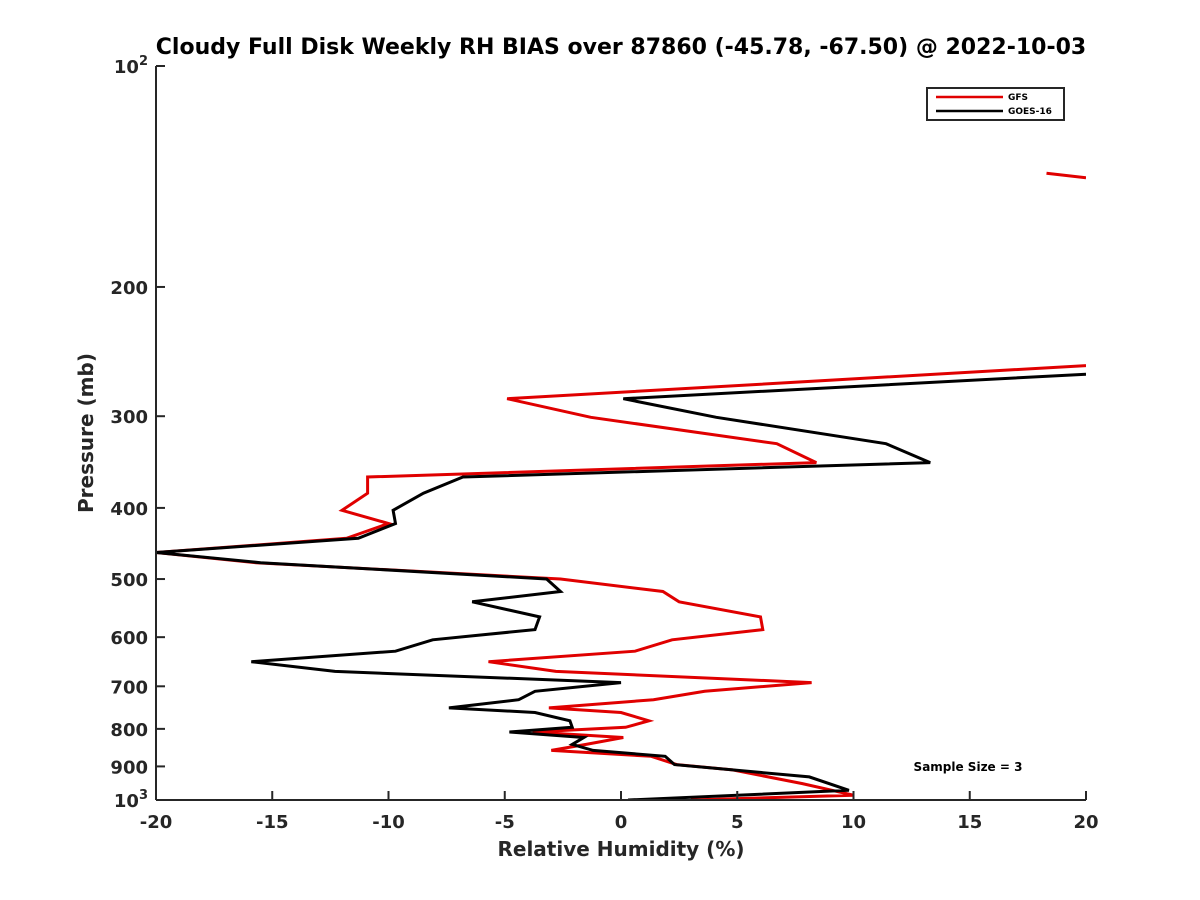 The height and width of the screenshot is (900, 1200). What do you see at coordinates (1030, 112) in the screenshot?
I see `legend-label: GOES-16` at bounding box center [1030, 112].